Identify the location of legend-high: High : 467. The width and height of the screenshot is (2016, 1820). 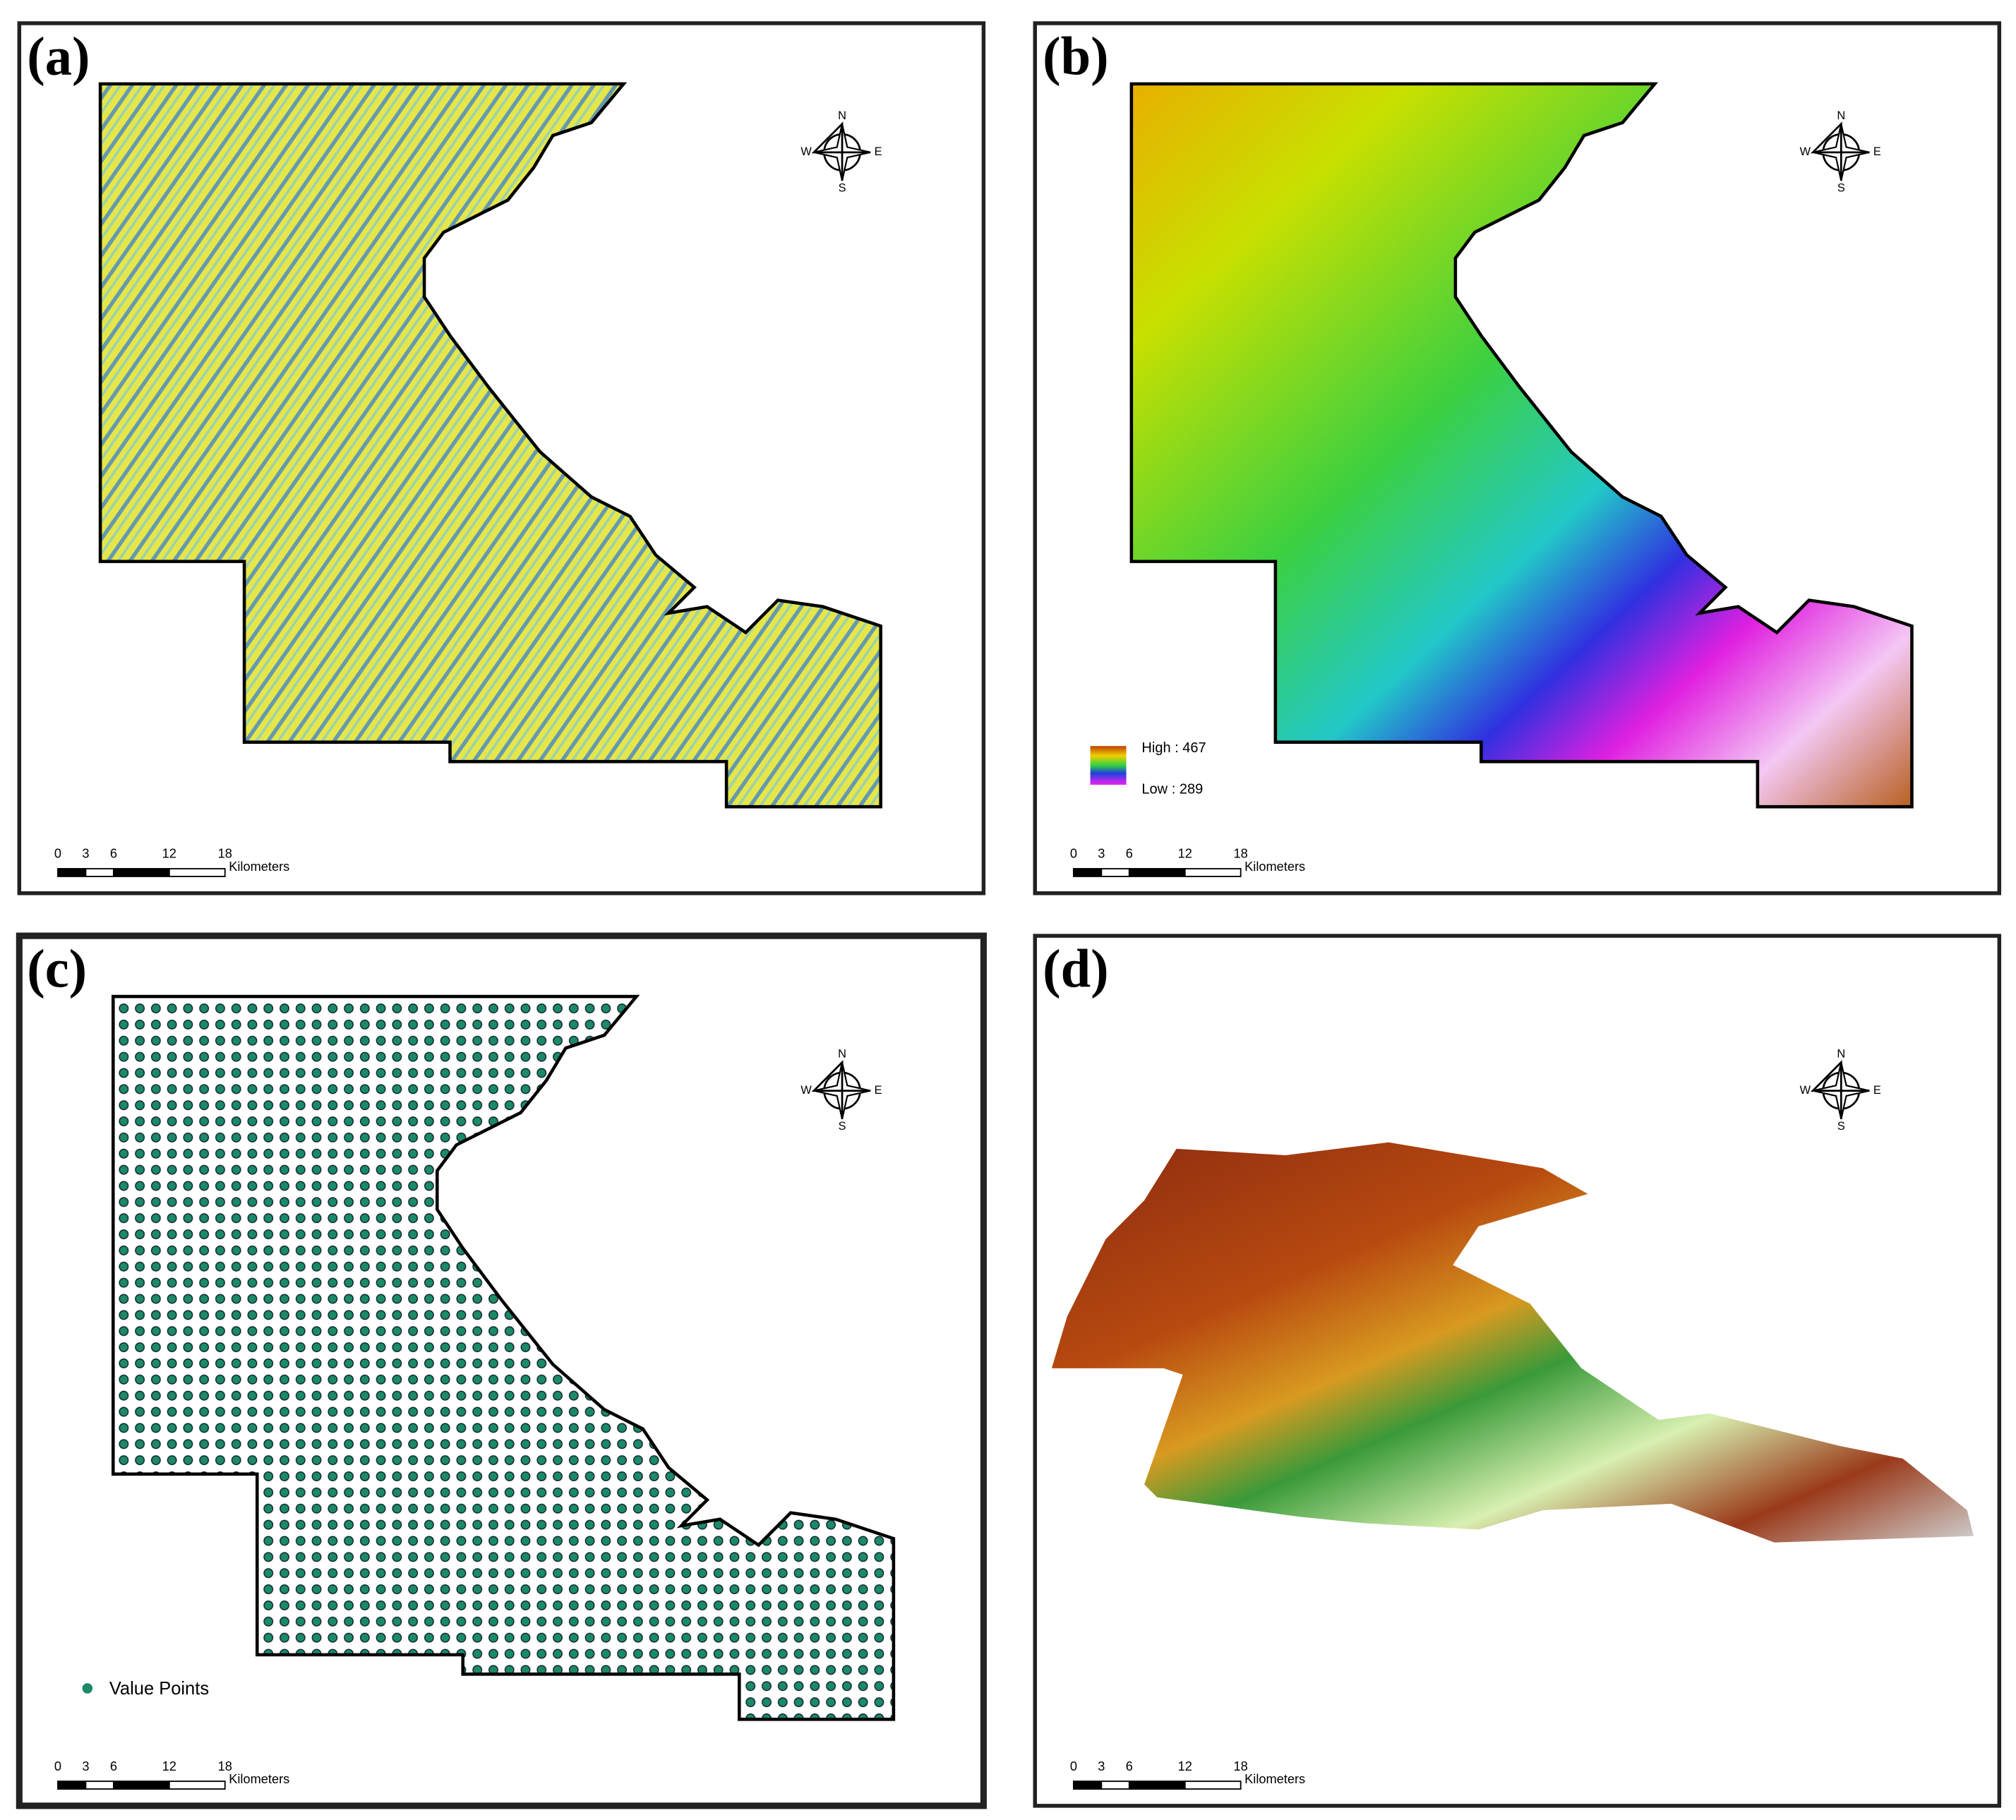
(1174, 748).